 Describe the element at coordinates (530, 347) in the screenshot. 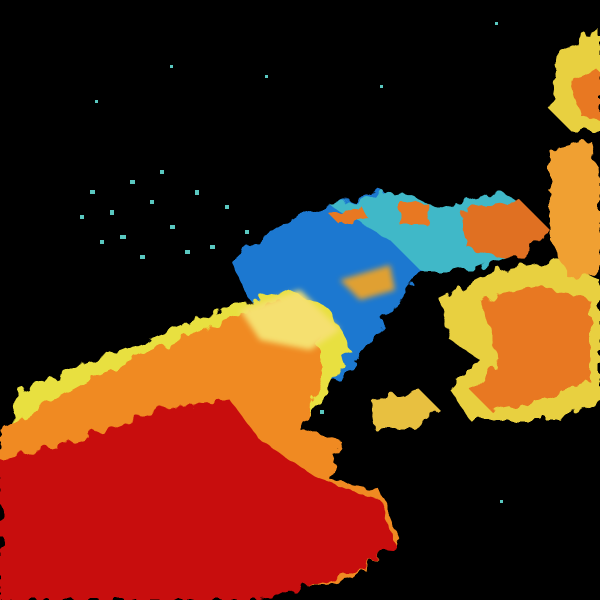

I see `echo-right-orange` at that location.